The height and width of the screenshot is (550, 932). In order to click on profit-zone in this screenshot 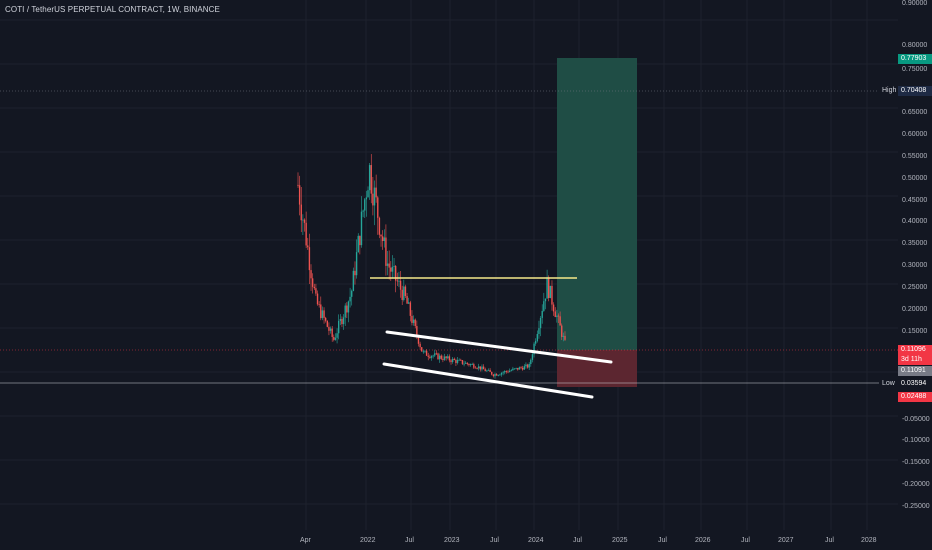, I will do `click(597, 204)`.